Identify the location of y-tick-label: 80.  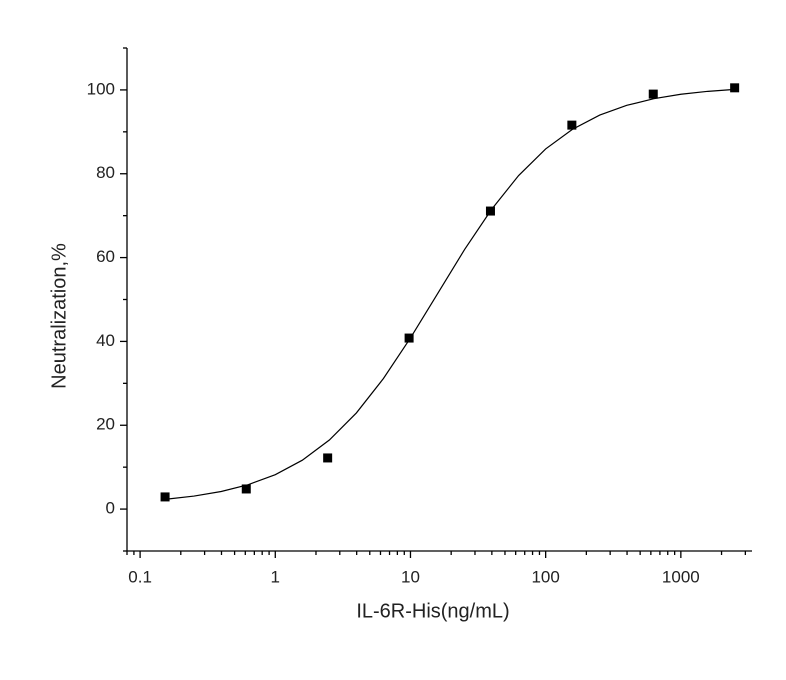
(105, 172).